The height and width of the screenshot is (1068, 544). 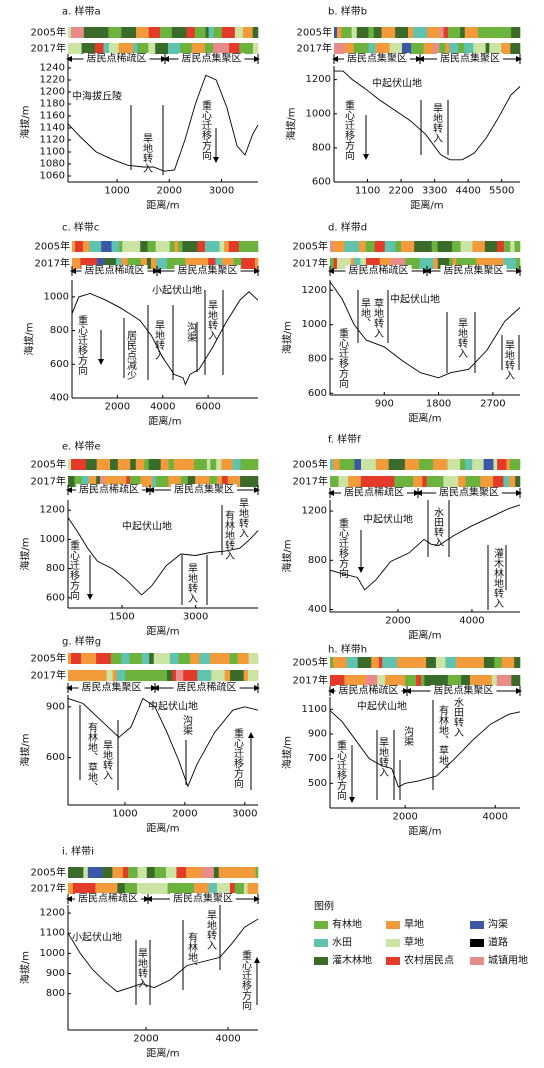 What do you see at coordinates (317, 609) in the screenshot?
I see `y-tick-label: 400` at bounding box center [317, 609].